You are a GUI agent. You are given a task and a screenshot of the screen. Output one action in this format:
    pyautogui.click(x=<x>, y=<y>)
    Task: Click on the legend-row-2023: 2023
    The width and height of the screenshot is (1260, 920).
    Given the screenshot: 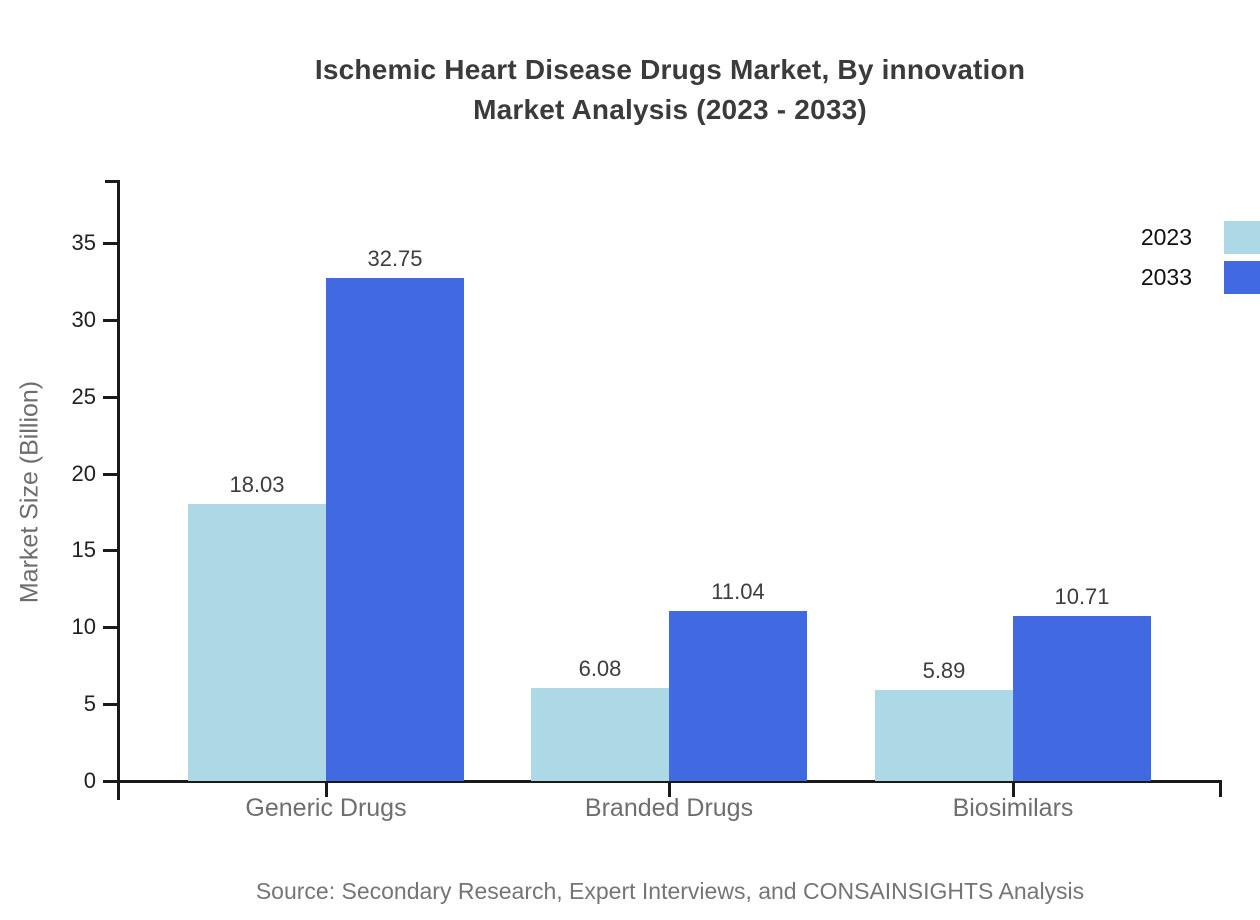 What is the action you would take?
    pyautogui.click(x=1200, y=237)
    